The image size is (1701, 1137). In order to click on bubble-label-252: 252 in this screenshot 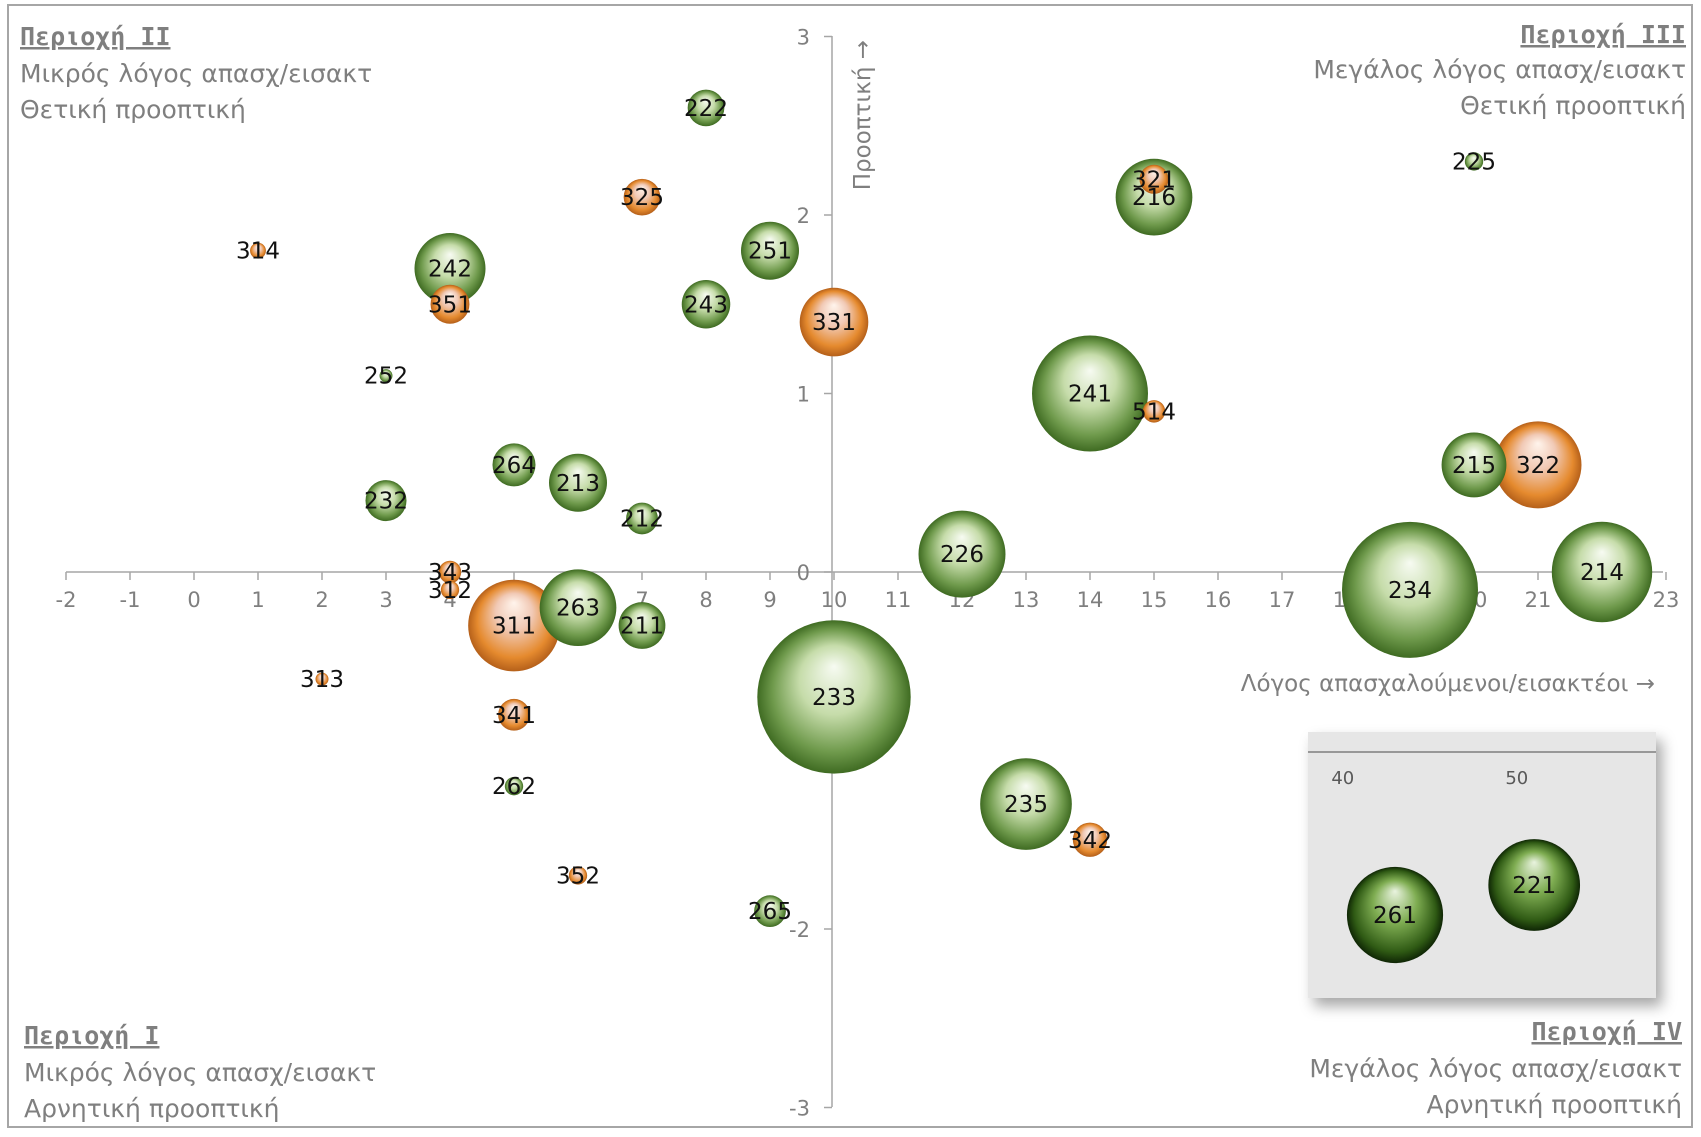, I will do `click(386, 377)`.